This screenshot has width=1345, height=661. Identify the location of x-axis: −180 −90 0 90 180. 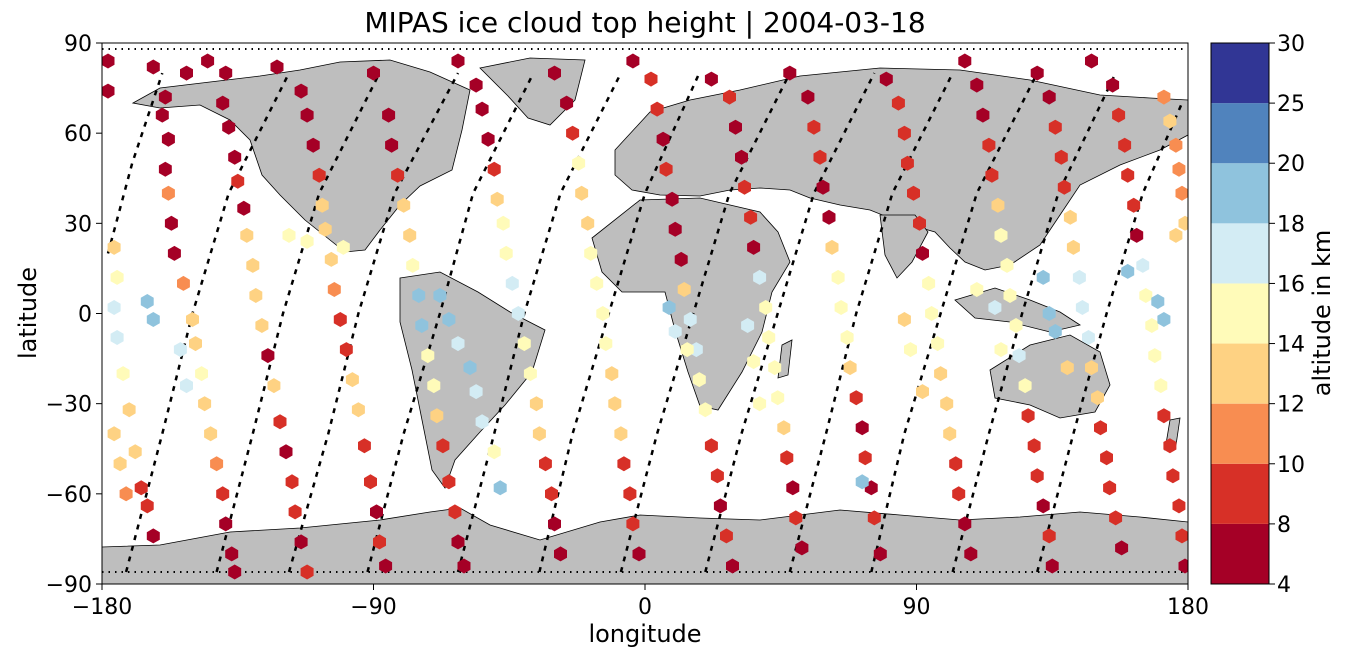
(640, 602).